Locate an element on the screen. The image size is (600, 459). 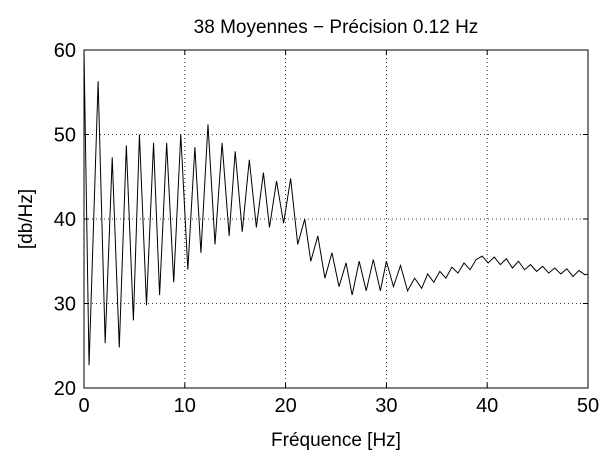
chart-title: 38 Moyennes − Précision 0.12 Hz is located at coordinates (336, 27).